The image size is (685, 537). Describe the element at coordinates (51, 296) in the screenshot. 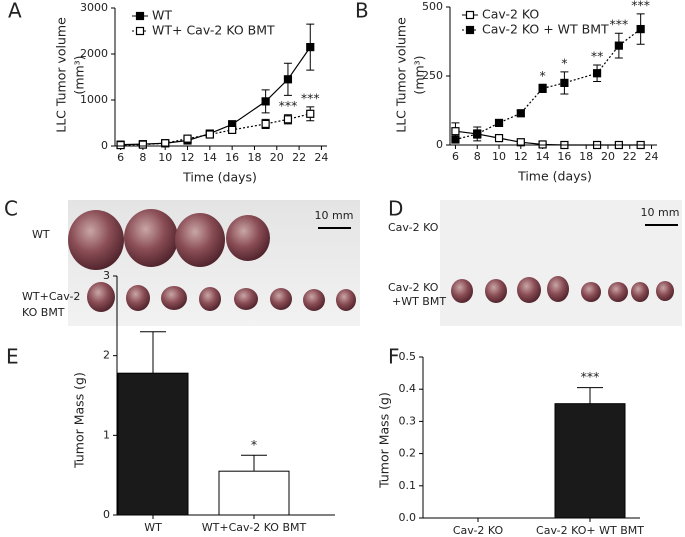

I see `row-label: WT+Cav-2` at that location.